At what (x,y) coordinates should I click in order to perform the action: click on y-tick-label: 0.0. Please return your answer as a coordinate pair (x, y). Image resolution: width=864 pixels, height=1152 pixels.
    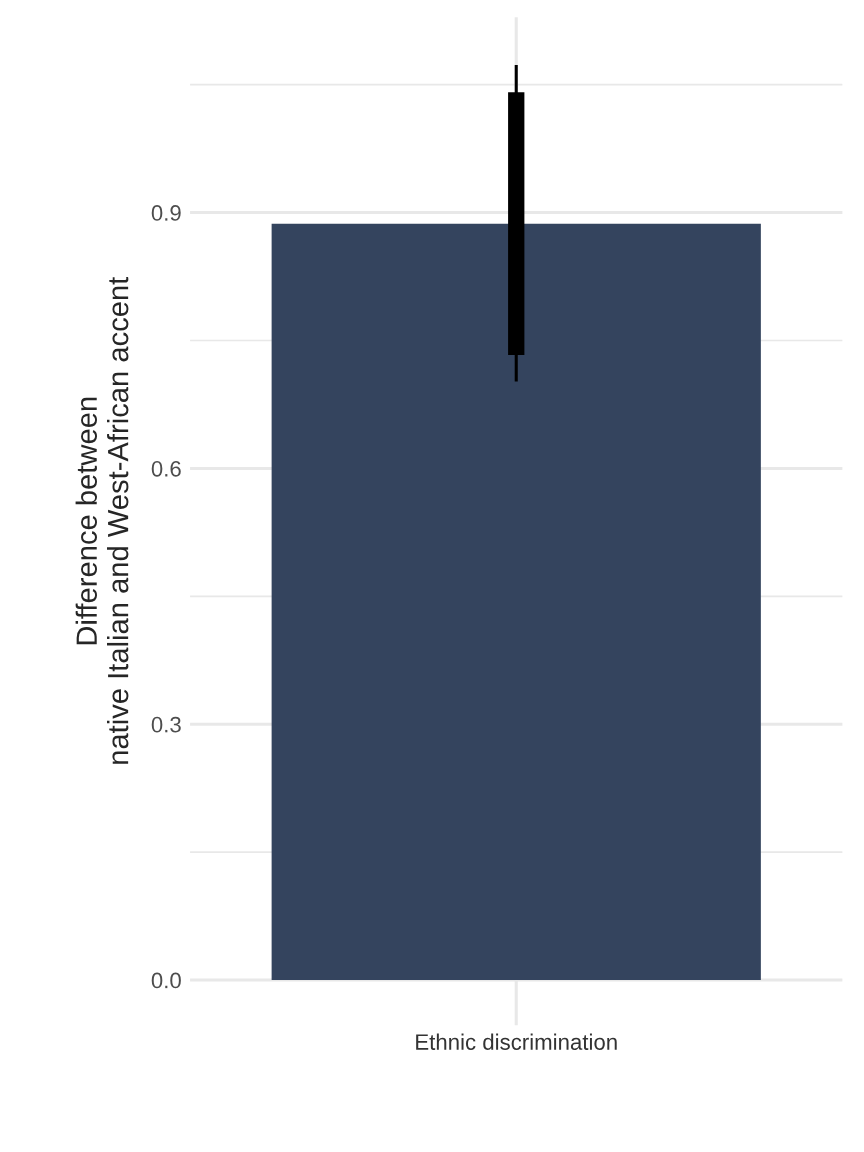
    Looking at the image, I should click on (166, 980).